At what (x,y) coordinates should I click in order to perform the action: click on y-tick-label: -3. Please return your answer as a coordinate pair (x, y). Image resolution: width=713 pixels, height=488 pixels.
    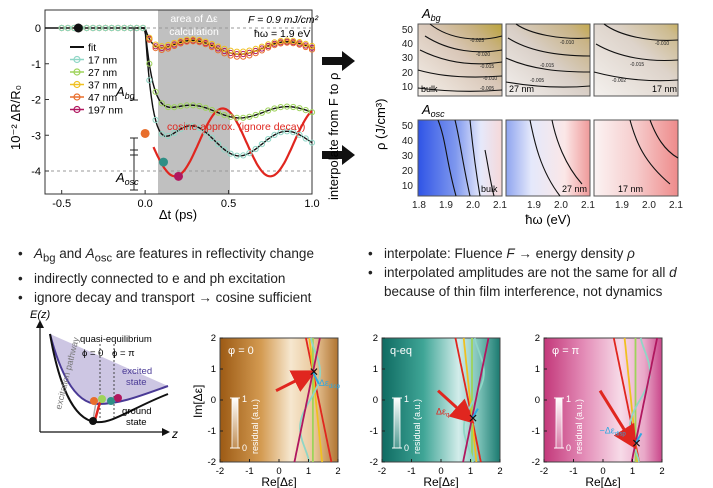
    Looking at the image, I should click on (36, 136).